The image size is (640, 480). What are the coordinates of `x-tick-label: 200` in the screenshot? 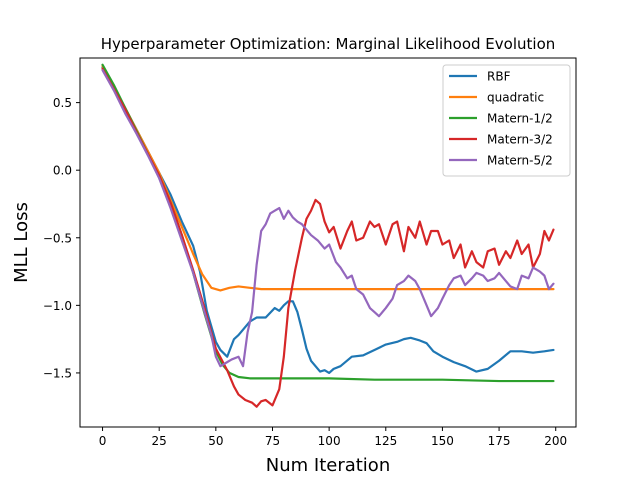 It's located at (555, 441).